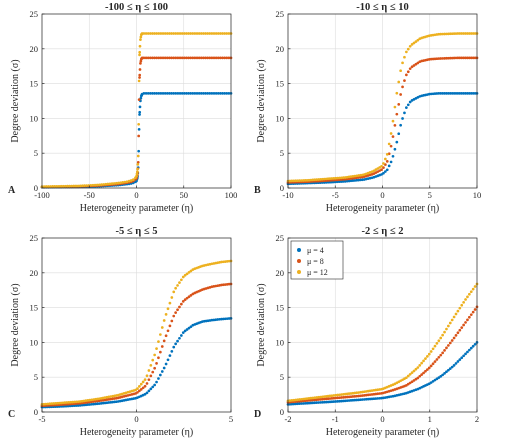 This screenshot has height=442, width=512. I want to click on y-tick-label: 10, so click(280, 118).